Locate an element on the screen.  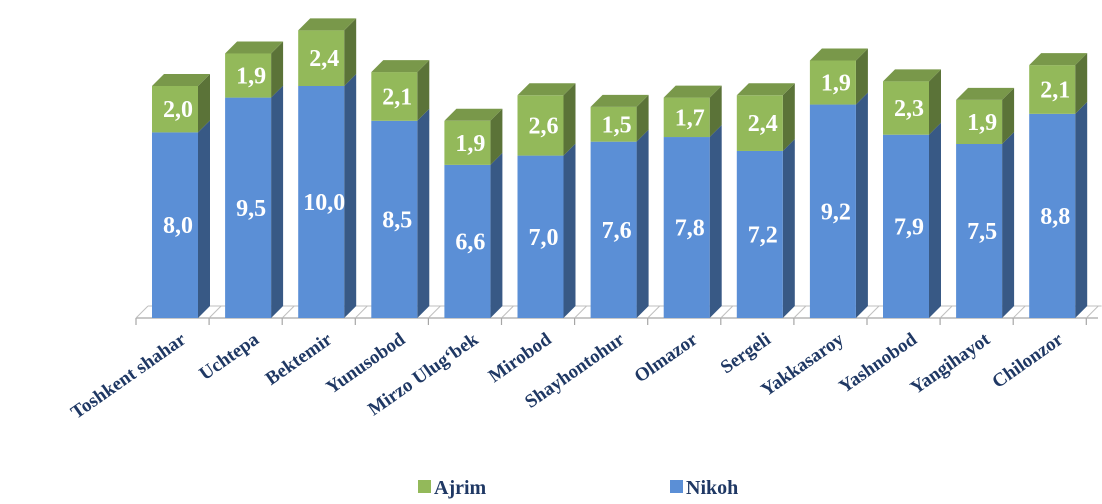
value-label-ajrim: 2,0 is located at coordinates (178, 110).